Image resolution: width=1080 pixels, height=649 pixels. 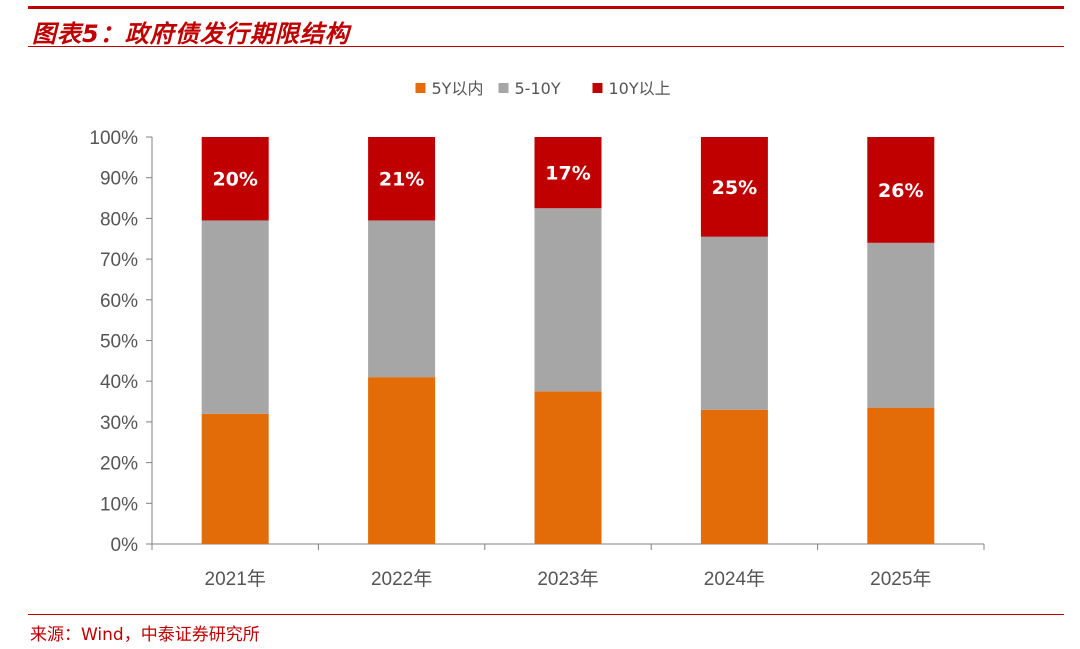 I want to click on x-tick-label: 2025年, so click(x=900, y=579).